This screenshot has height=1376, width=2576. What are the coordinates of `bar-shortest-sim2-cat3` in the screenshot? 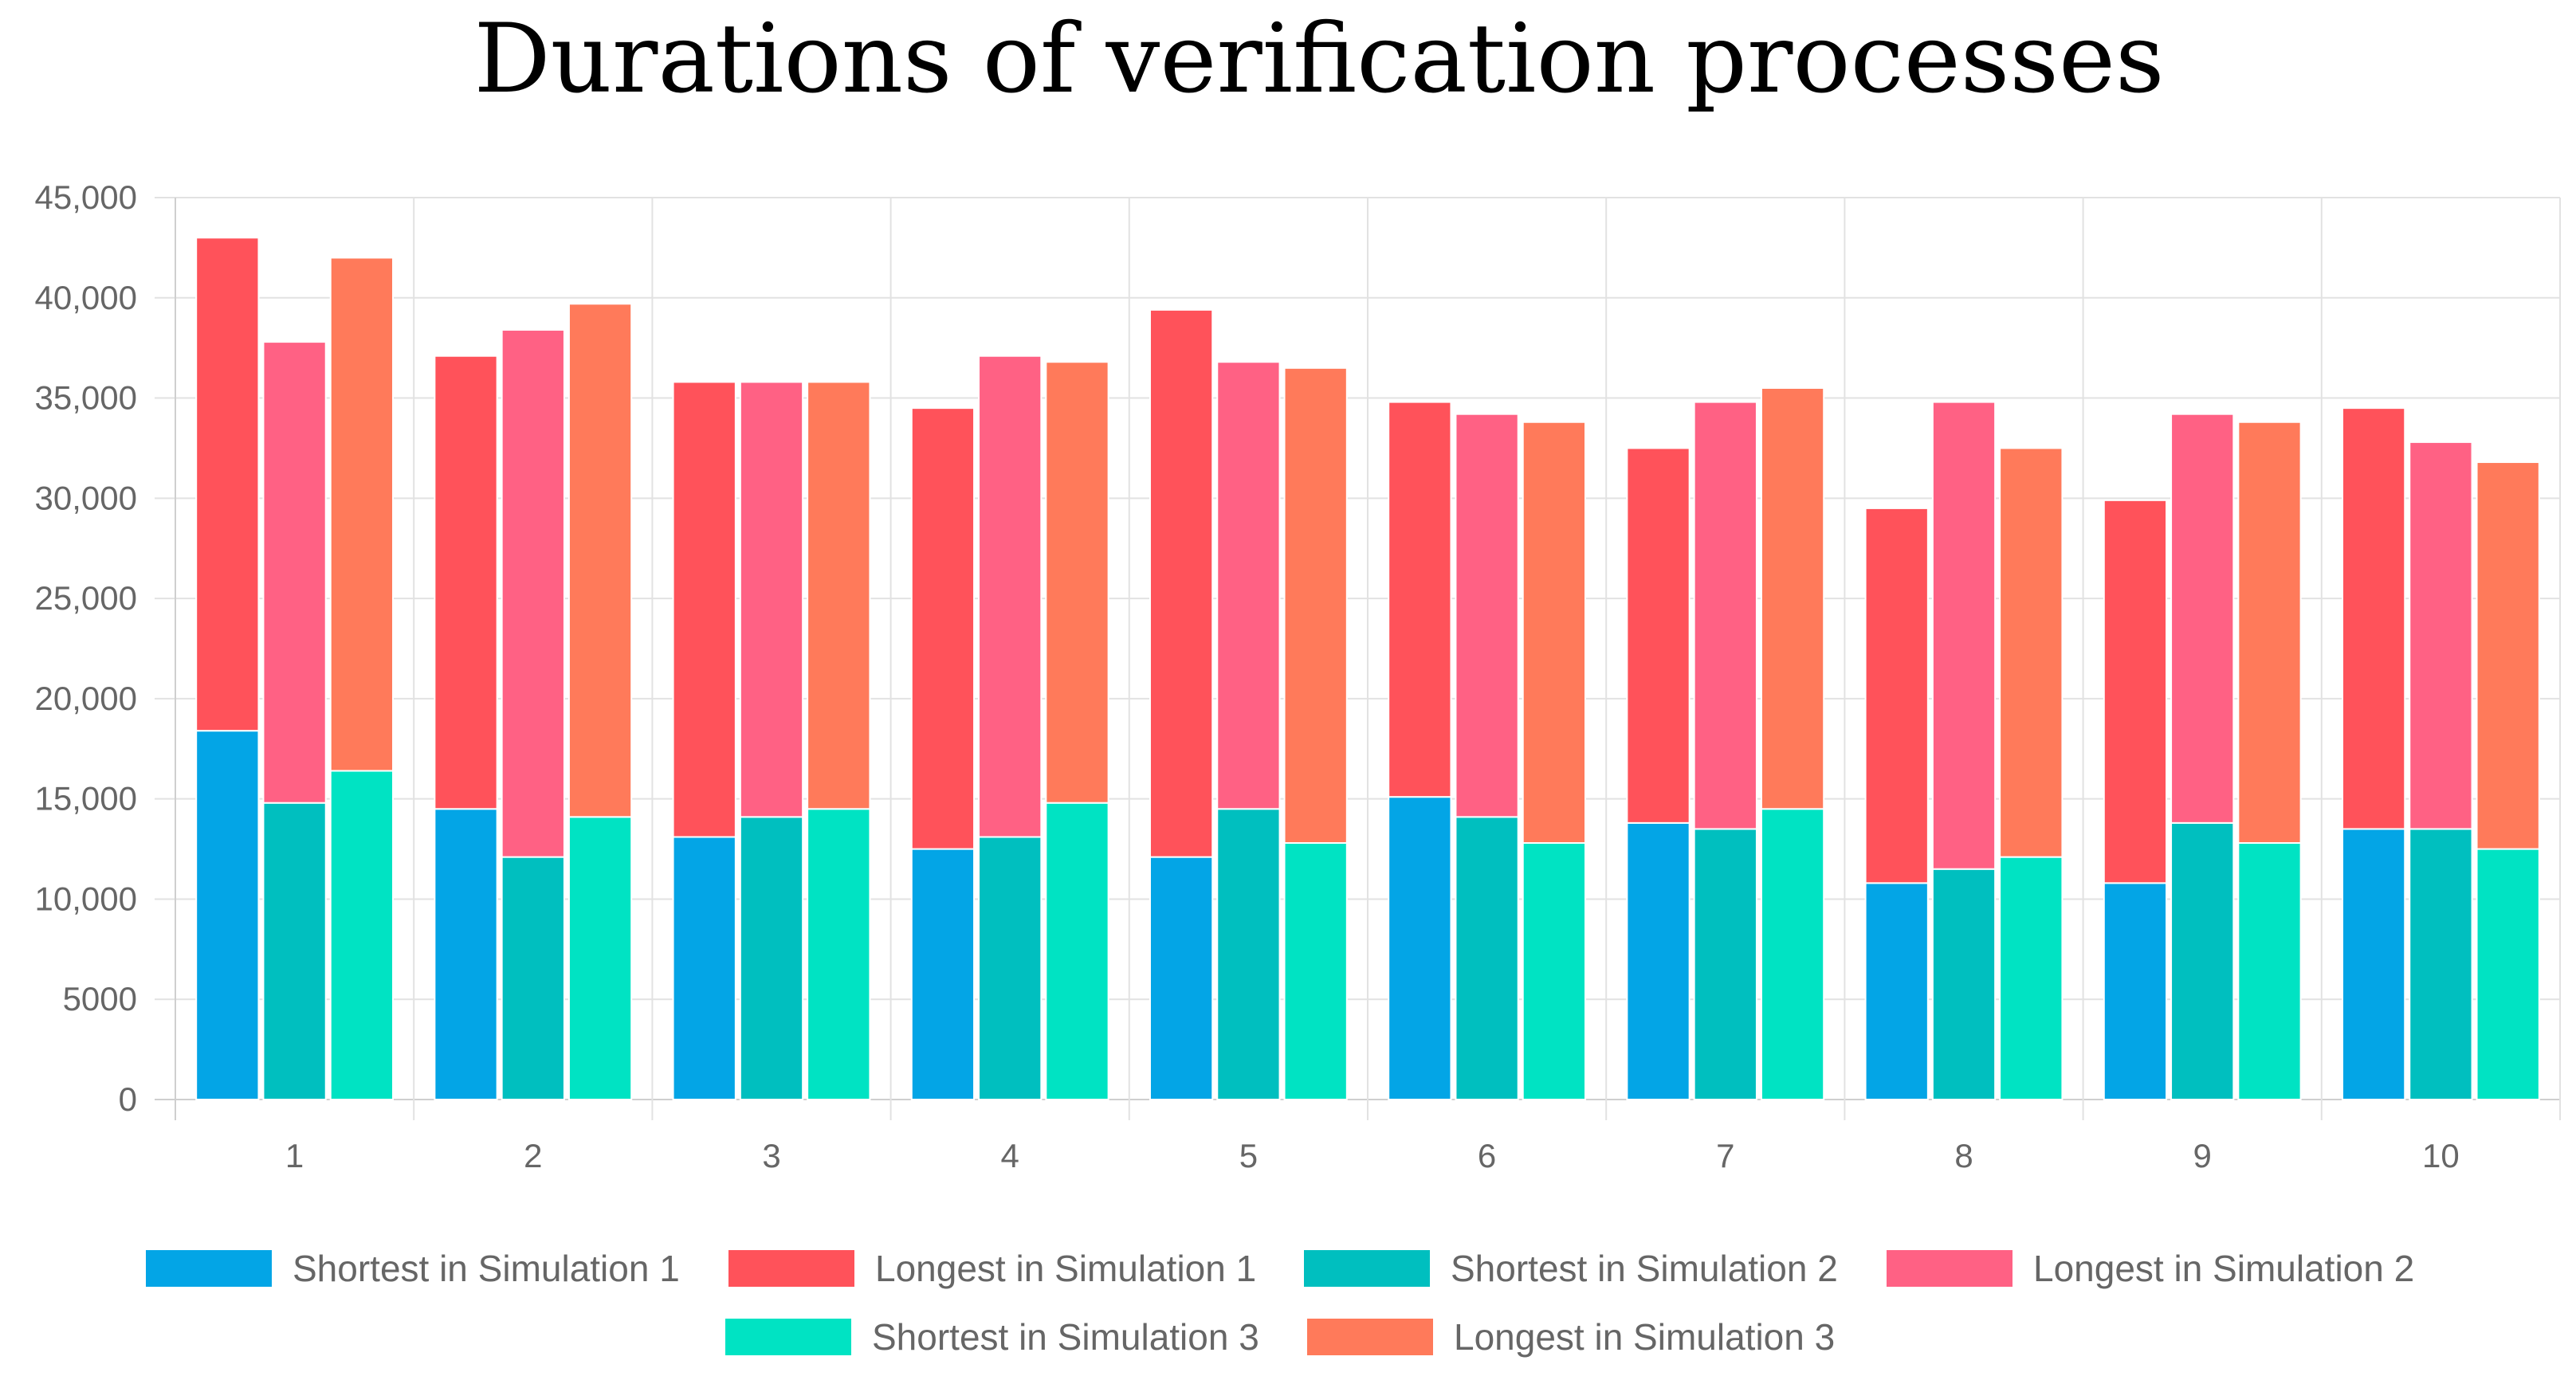 It's located at (771, 958).